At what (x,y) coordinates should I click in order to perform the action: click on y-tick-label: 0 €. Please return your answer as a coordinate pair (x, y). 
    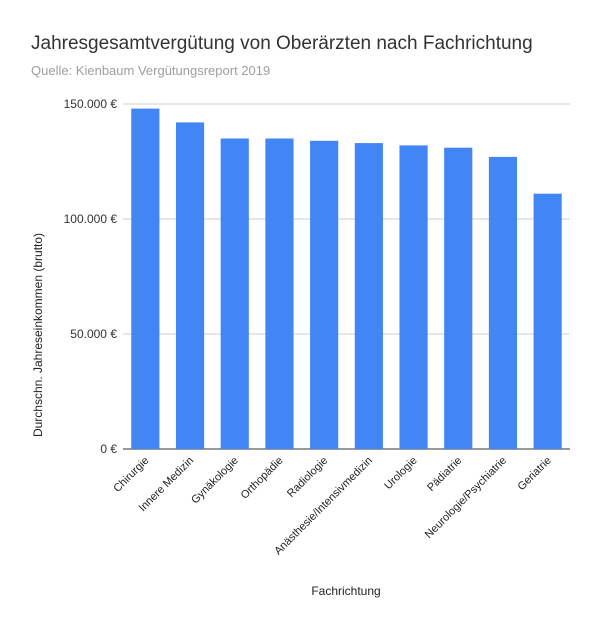
    Looking at the image, I should click on (108, 449).